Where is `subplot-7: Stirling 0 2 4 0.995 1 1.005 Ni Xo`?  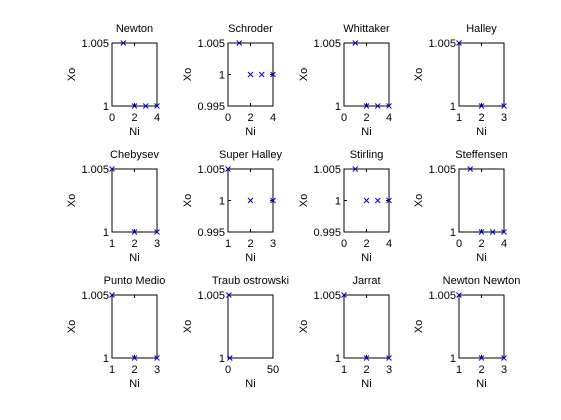 subplot-7: Stirling 0 2 4 0.995 1 1.005 Ni Xo is located at coordinates (345, 206).